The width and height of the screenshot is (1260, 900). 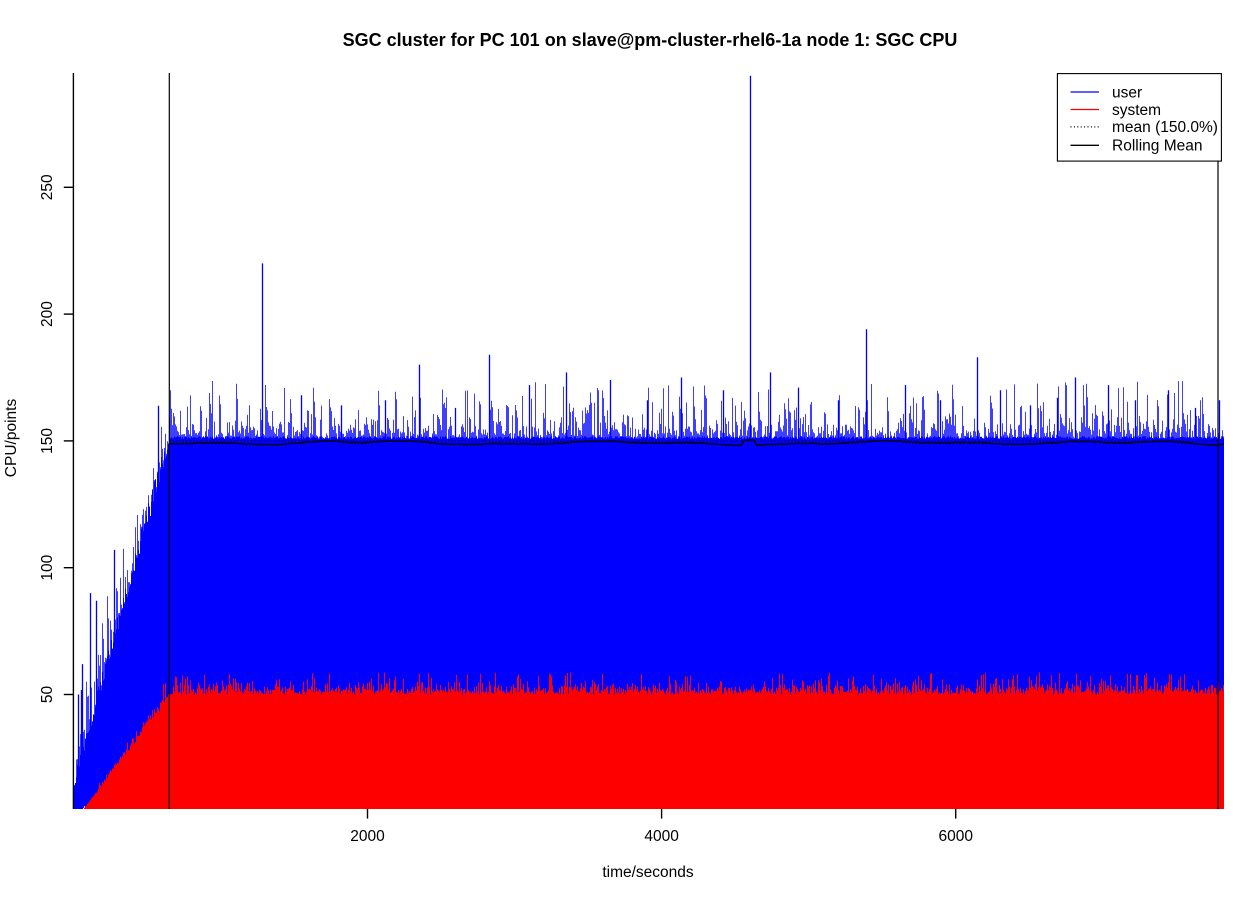 I want to click on svg-text: time/seconds, so click(x=648, y=872).